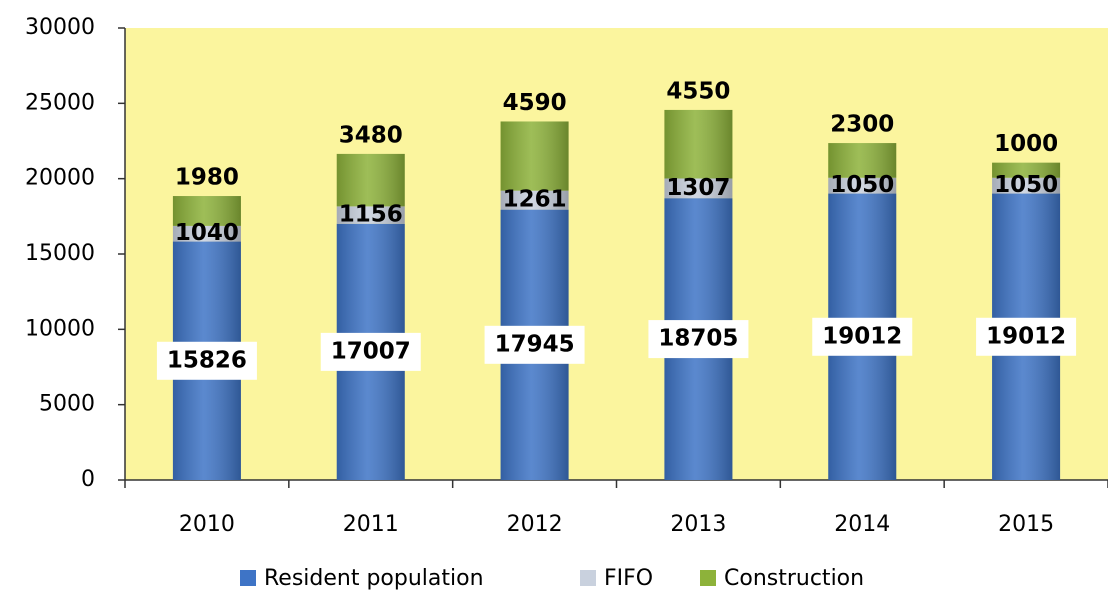 Image resolution: width=1108 pixels, height=595 pixels. What do you see at coordinates (535, 103) in the screenshot?
I see `data-label: 4590` at bounding box center [535, 103].